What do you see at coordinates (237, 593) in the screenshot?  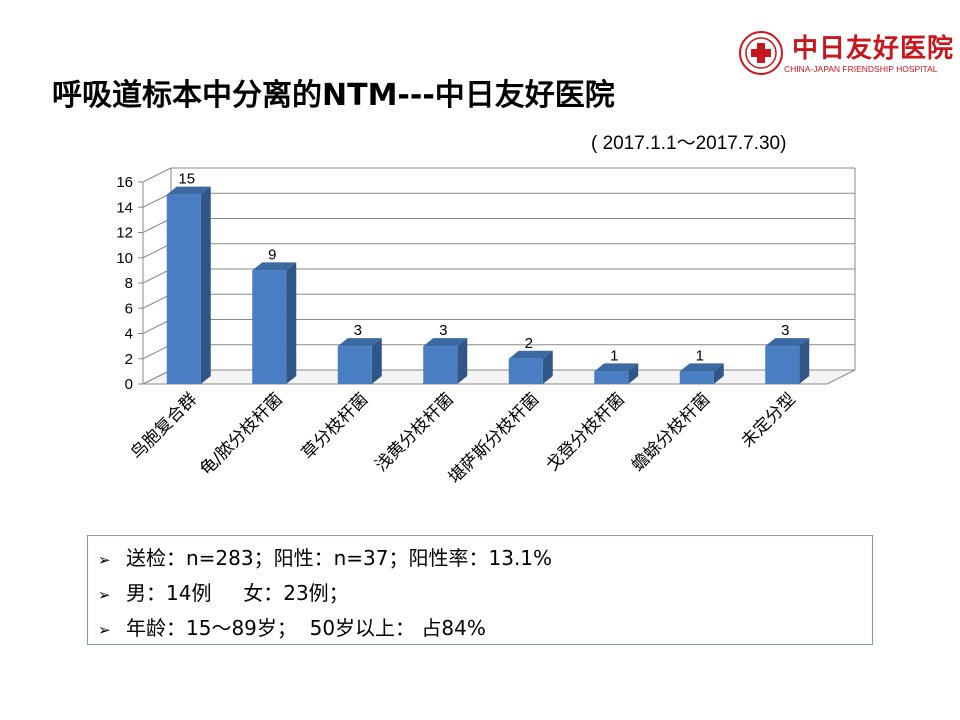 I see `summary-text: 男：14例 女：23例；` at bounding box center [237, 593].